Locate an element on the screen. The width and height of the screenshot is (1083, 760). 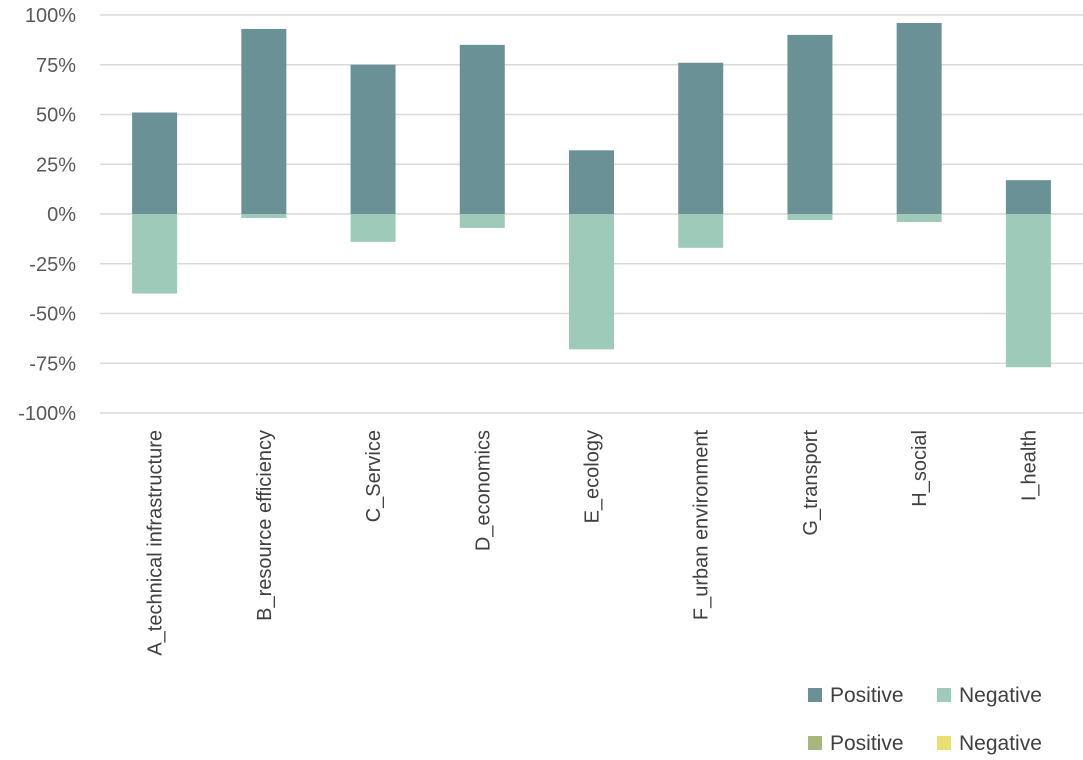
x-tick-label: I_health is located at coordinates (1029, 465).